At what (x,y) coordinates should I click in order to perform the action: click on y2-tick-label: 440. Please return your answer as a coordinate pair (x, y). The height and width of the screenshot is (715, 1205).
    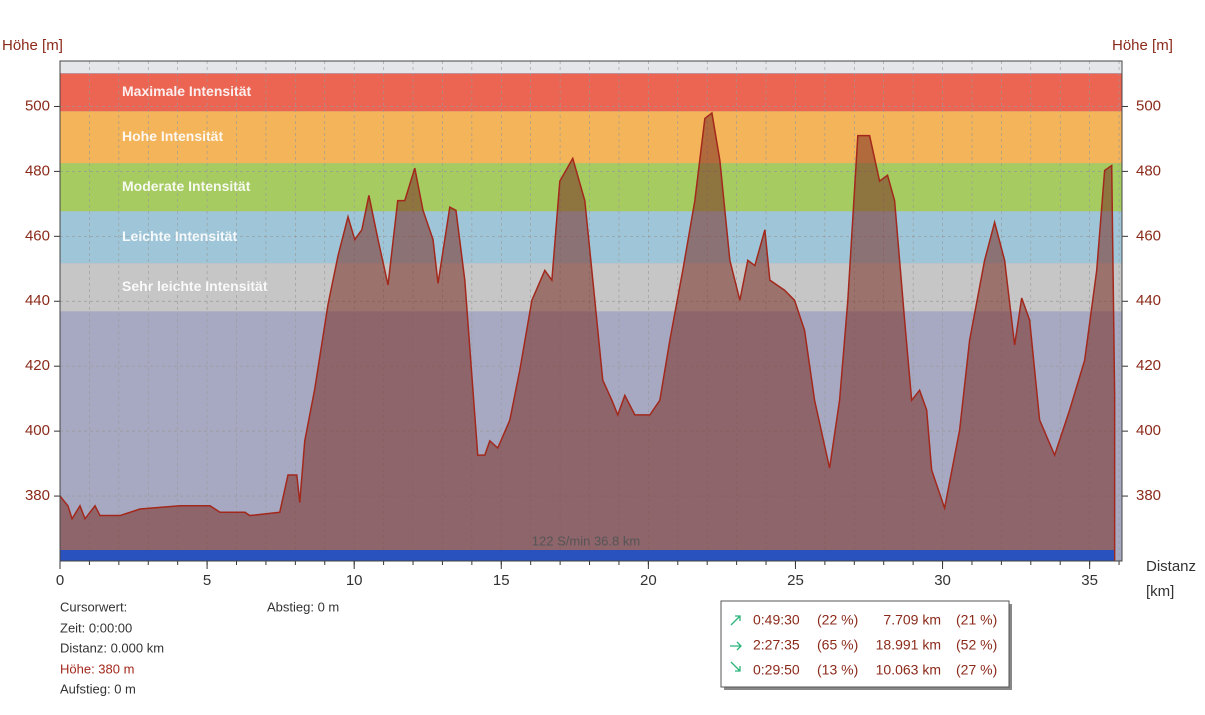
    Looking at the image, I should click on (1148, 300).